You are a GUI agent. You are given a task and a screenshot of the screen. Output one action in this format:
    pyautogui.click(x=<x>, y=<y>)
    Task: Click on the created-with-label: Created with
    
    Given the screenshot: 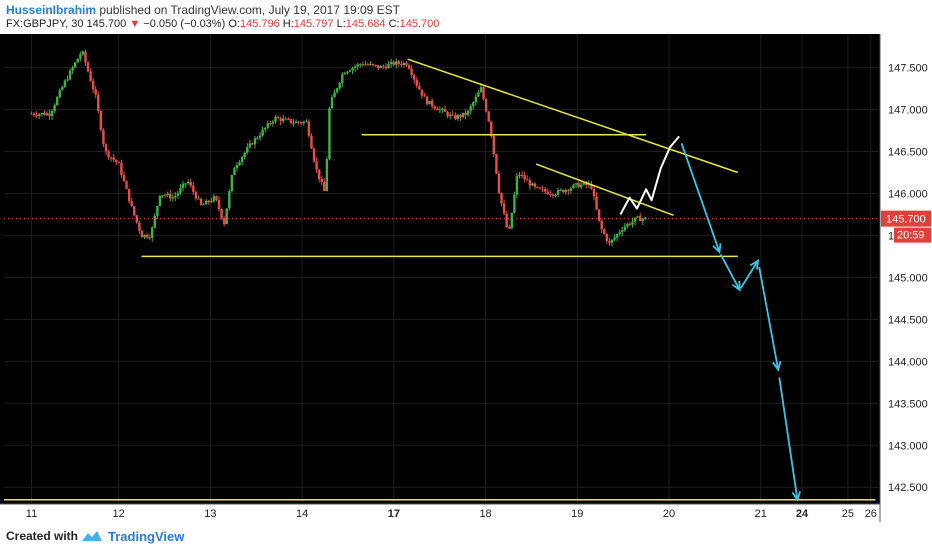 What is the action you would take?
    pyautogui.click(x=42, y=536)
    